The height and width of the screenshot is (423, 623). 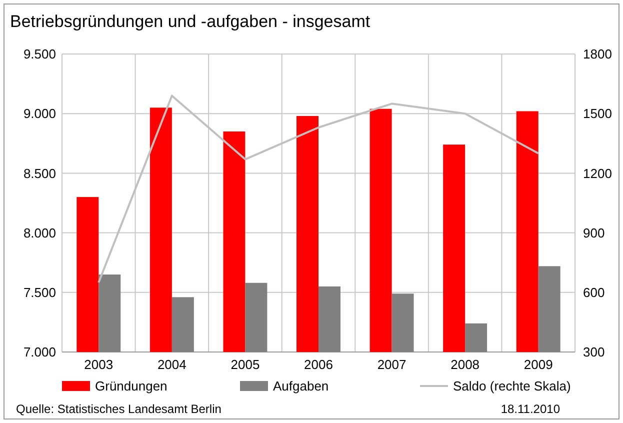 I want to click on y2-tick-label: 1800, so click(x=597, y=54).